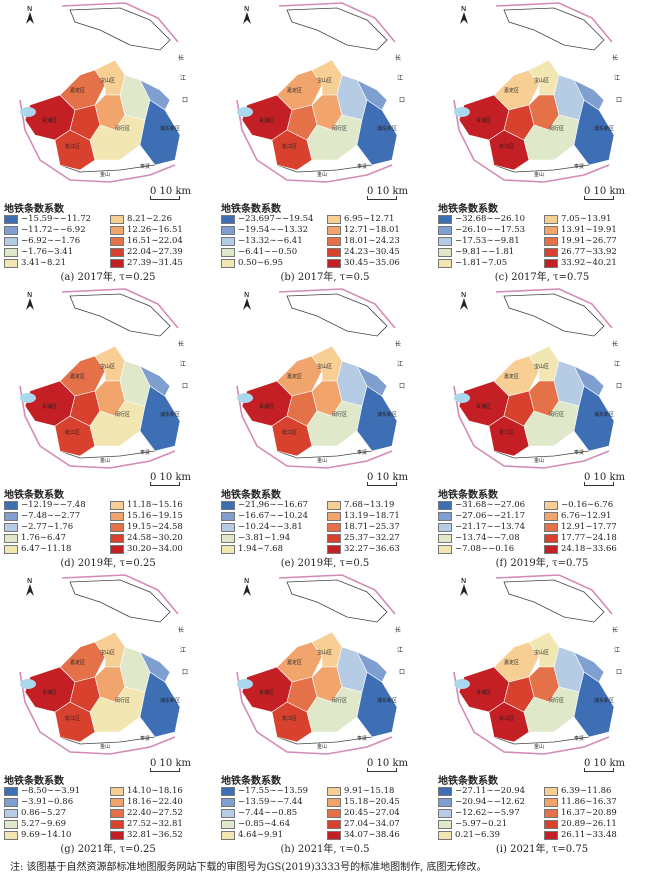 This screenshot has width=650, height=874. Describe the element at coordinates (56, 802) in the screenshot. I see `legend-item: −3.91∼0.86` at that location.